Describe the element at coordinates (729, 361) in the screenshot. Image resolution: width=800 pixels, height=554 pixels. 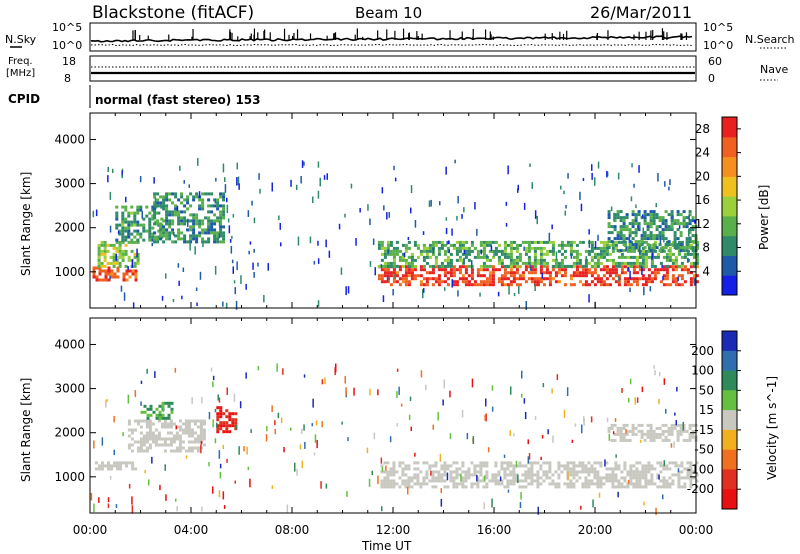
I see `velocity-colorbar-swatch` at that location.